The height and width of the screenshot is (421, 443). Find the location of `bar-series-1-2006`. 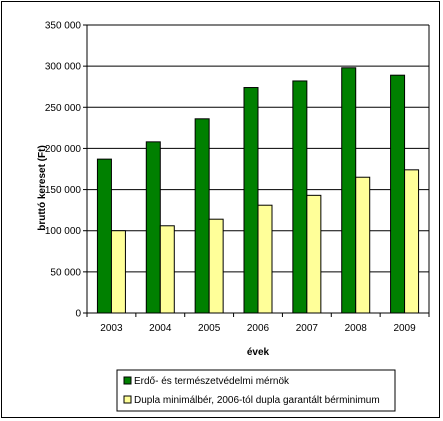

bar-series-1-2006 is located at coordinates (251, 200).